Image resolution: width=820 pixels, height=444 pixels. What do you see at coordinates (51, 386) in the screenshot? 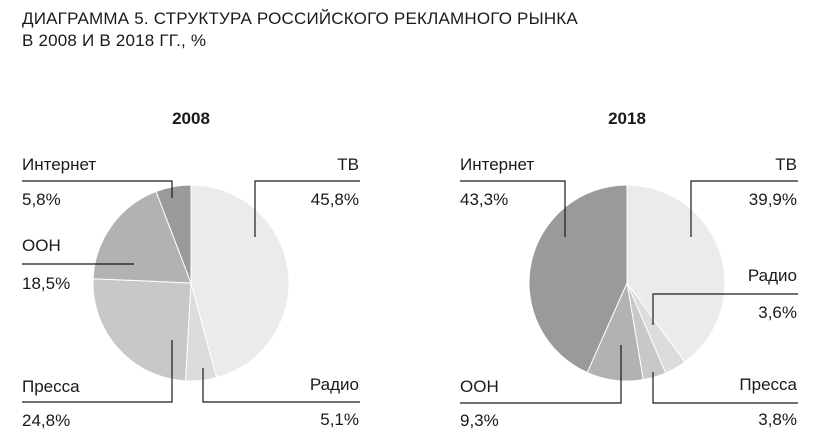
I see `slice-label-2008-2: Пресса` at bounding box center [51, 386].